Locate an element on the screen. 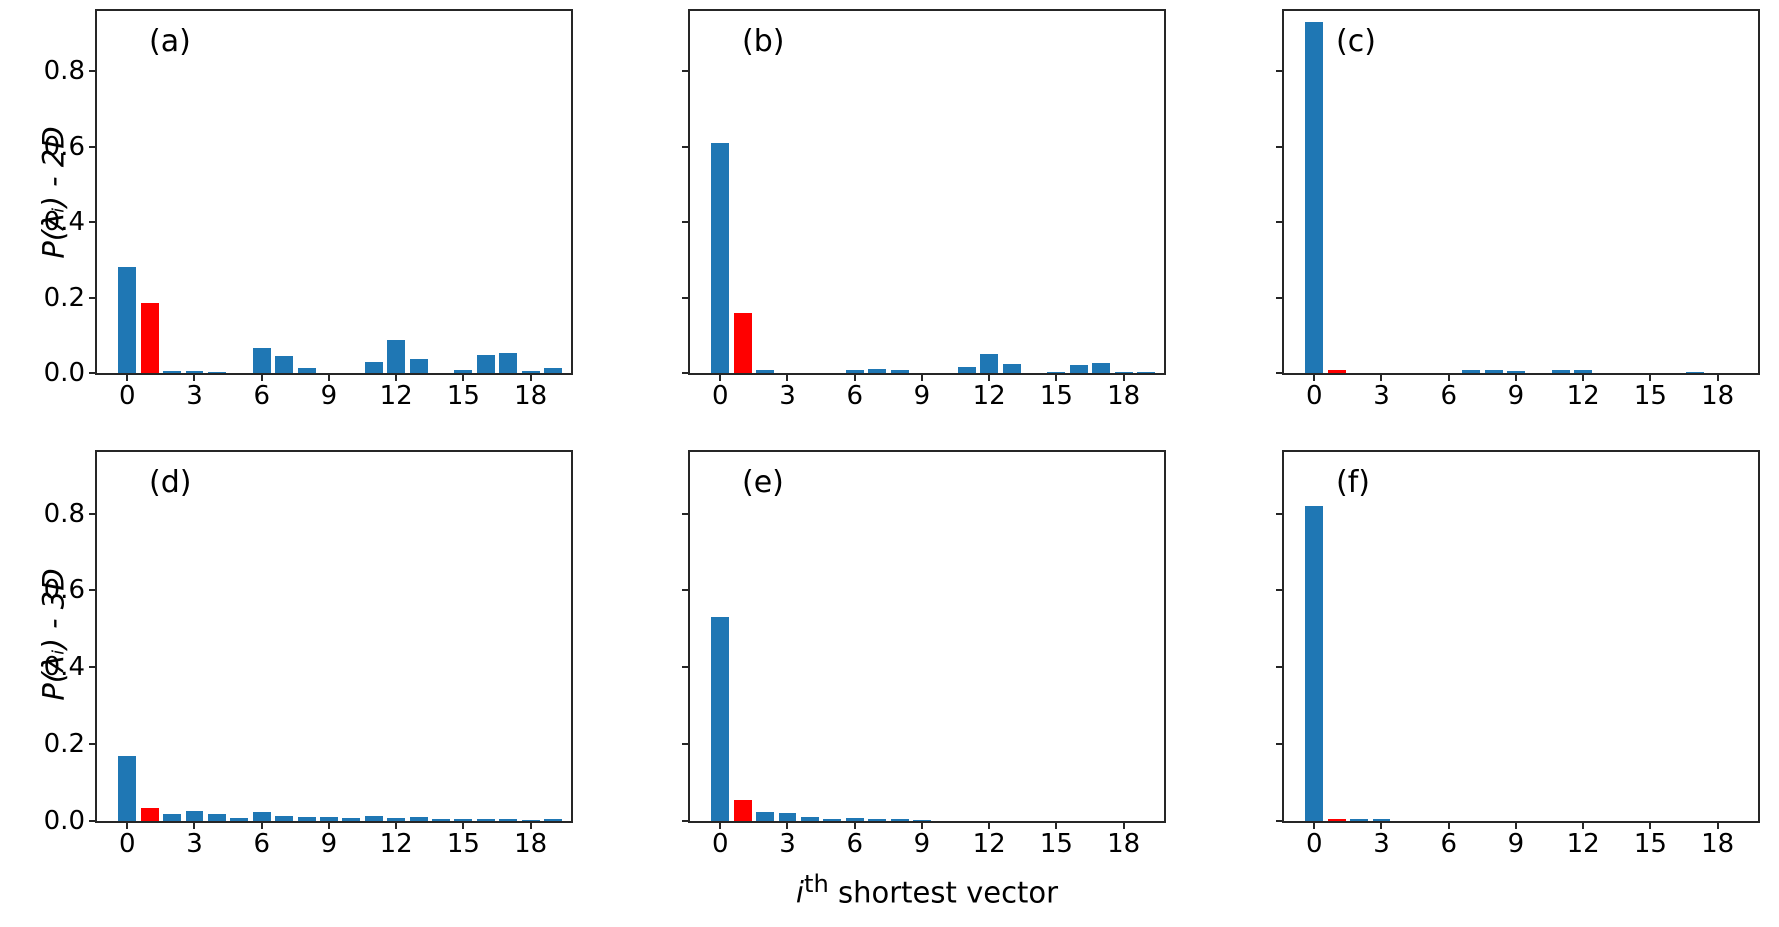 The width and height of the screenshot is (1779, 927). bar-i3 is located at coordinates (787, 816).